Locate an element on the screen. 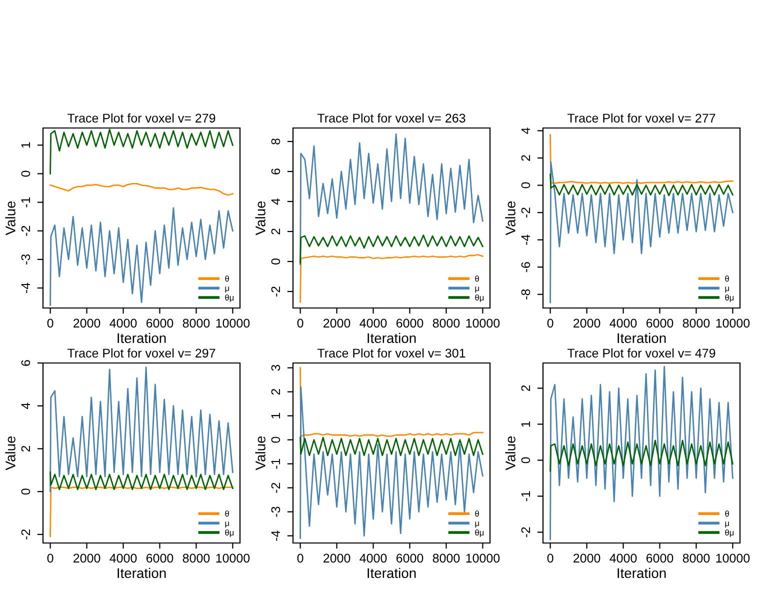 The image size is (760, 593). y-tick-label: 8 is located at coordinates (275, 141).